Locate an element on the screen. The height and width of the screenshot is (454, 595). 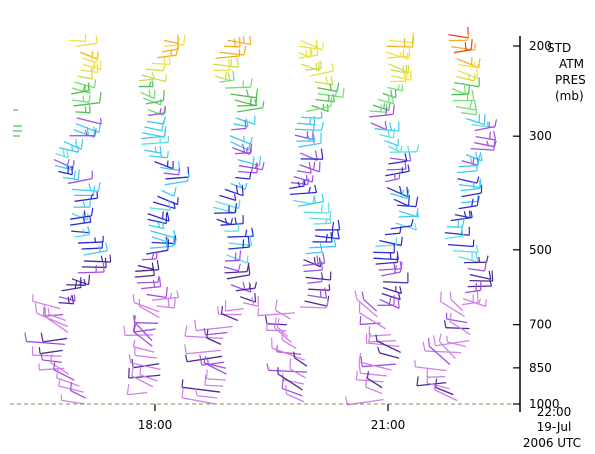
pressure-tick-label: 850 is located at coordinates (540, 368).